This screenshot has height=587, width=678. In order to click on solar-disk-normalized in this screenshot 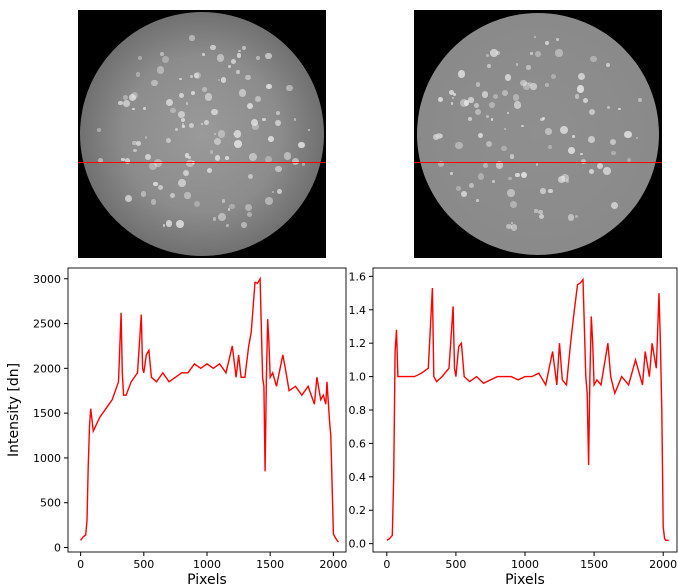, I will do `click(538, 134)`.